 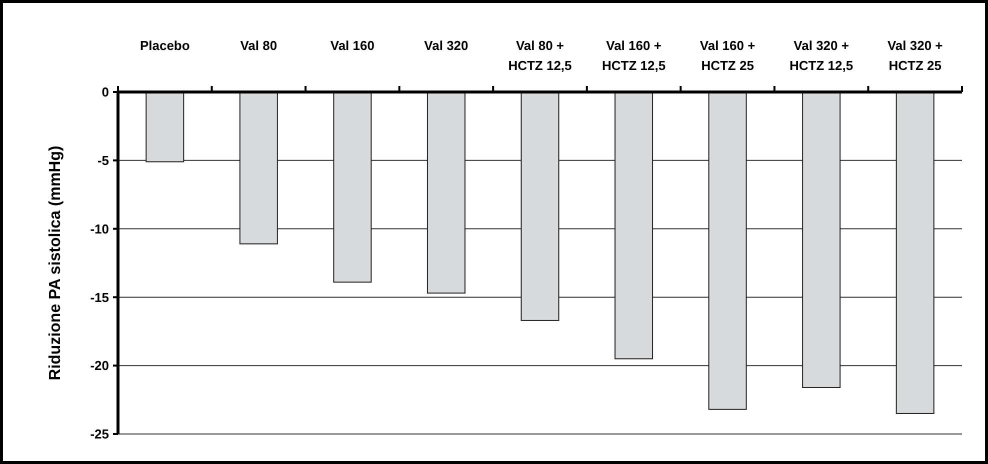 What do you see at coordinates (105, 92) in the screenshot?
I see `y-tick-label: 0` at bounding box center [105, 92].